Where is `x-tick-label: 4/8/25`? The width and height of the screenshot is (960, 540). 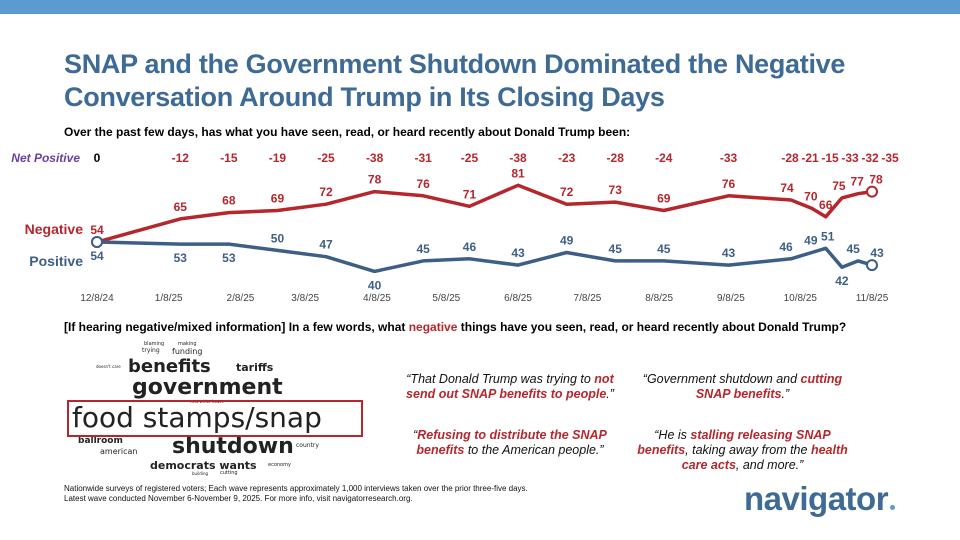 x-tick-label: 4/8/25 is located at coordinates (377, 298).